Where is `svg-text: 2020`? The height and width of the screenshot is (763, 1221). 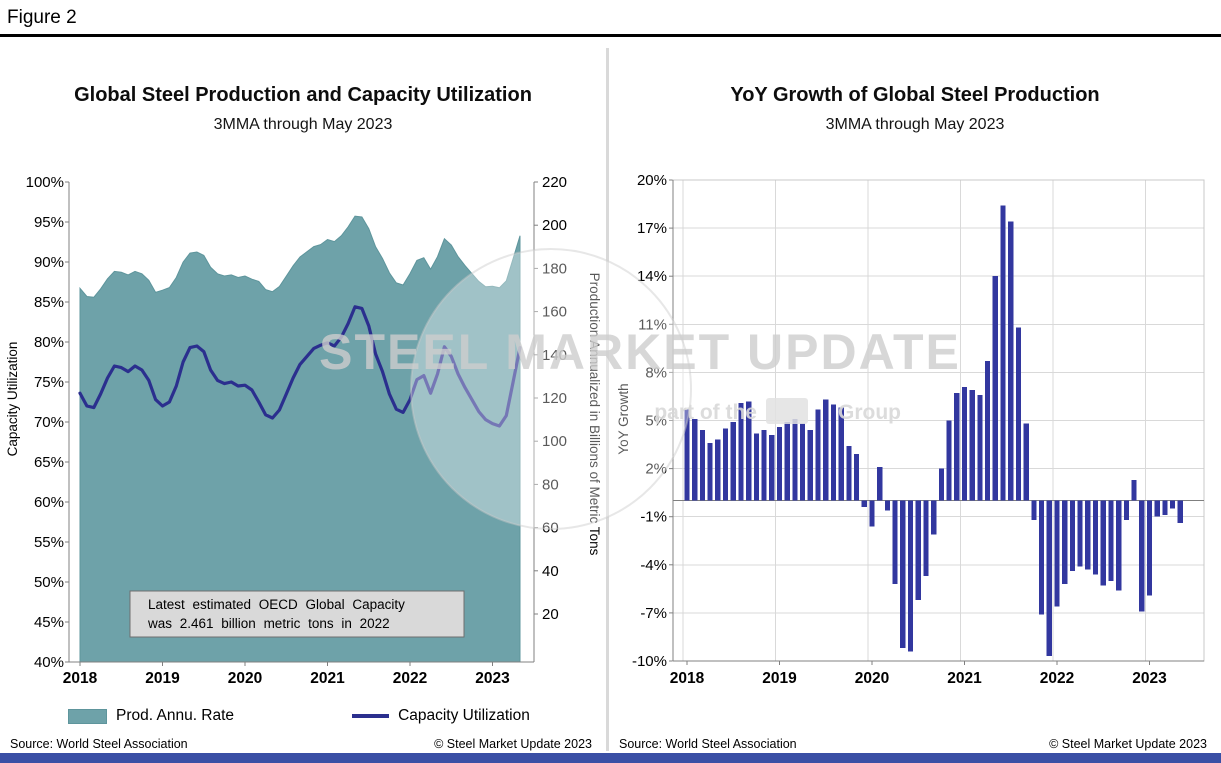
svg-text: 2020 is located at coordinates (245, 678).